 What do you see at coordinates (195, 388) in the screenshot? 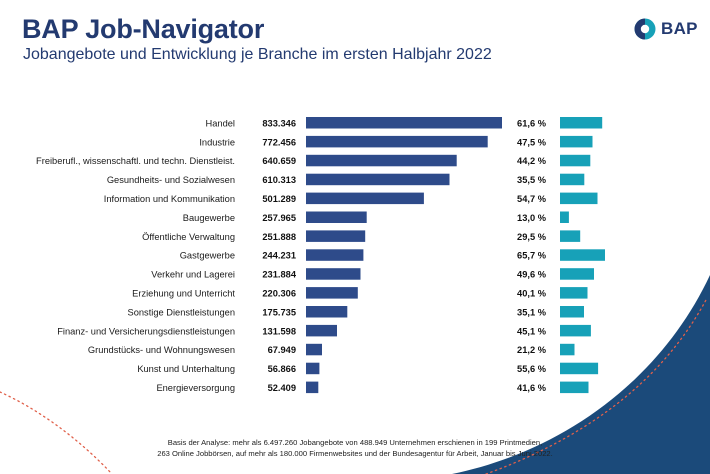
I see `category-label: Energieversorgung` at bounding box center [195, 388].